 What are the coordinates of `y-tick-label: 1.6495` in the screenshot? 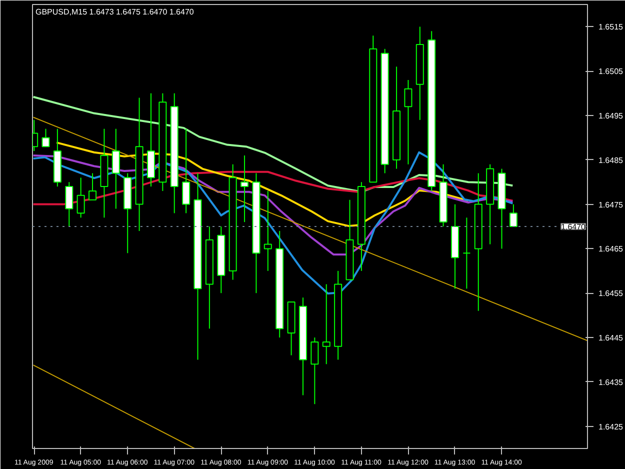 It's located at (611, 116).